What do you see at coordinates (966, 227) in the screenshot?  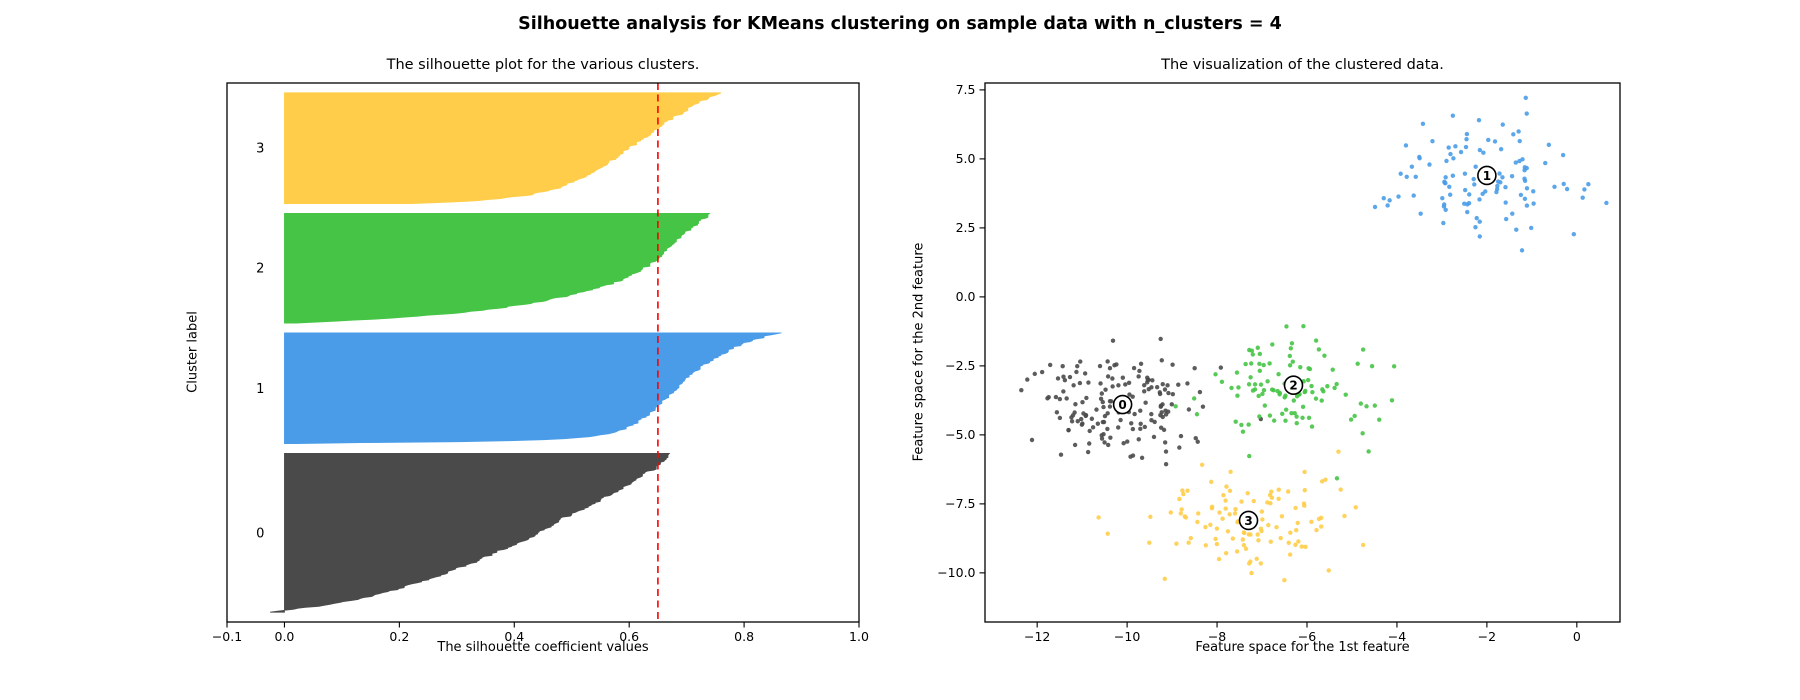 I see `y-tick-label: 2.5` at bounding box center [966, 227].